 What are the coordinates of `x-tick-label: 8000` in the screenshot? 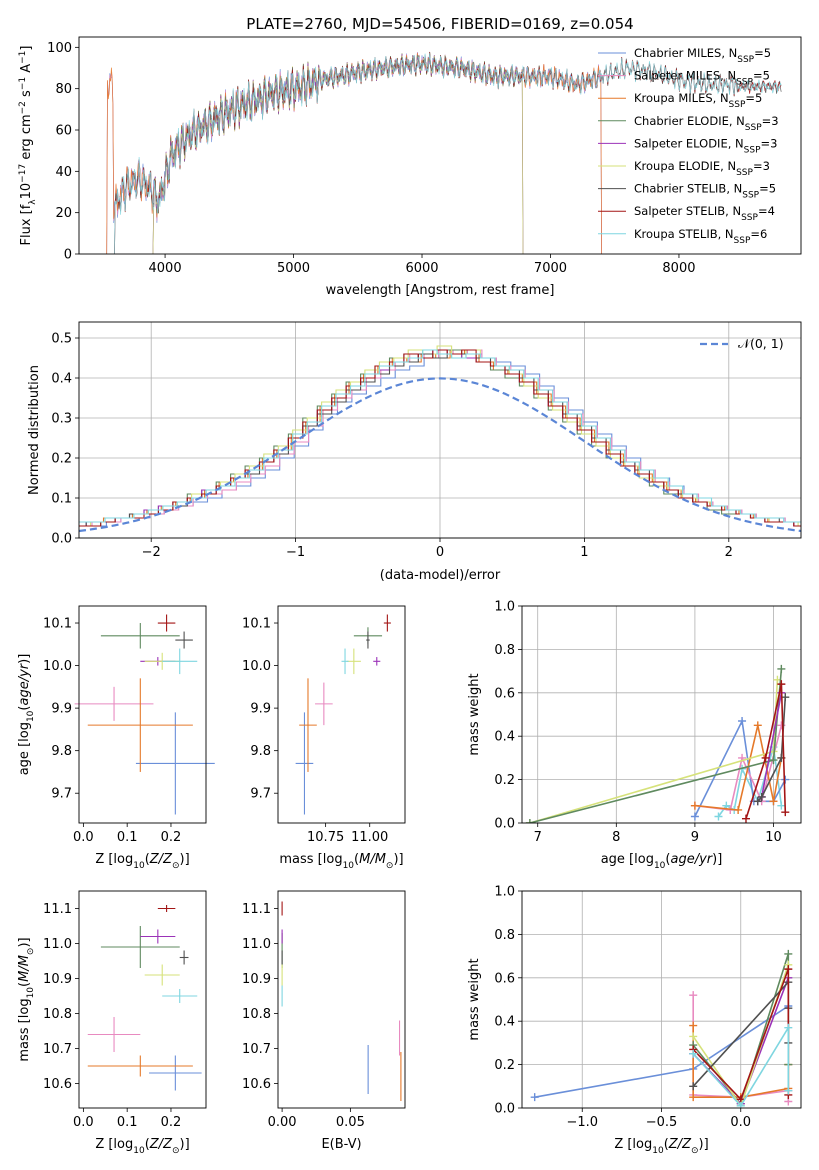 It's located at (678, 268).